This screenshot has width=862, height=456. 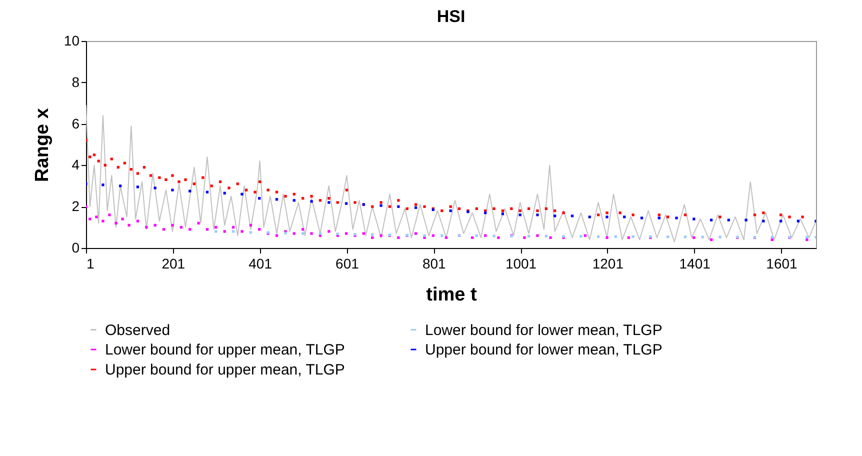 I want to click on chart-title: HSI, so click(x=451, y=16).